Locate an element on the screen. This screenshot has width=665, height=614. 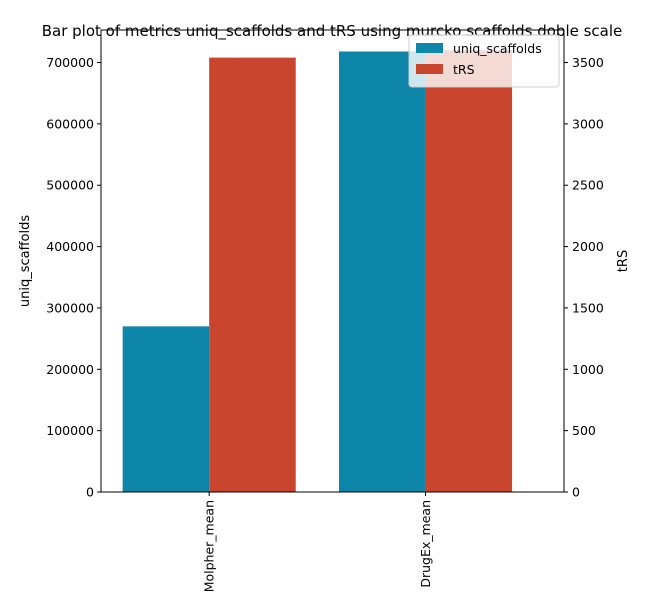
legend-swatch-uniq_scaffolds is located at coordinates (429, 48).